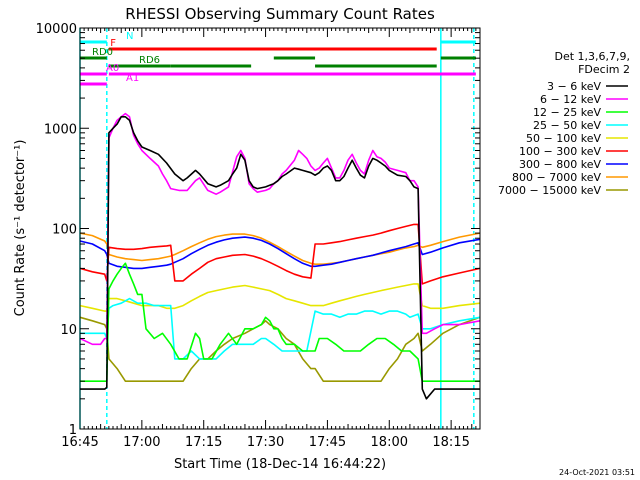 The width and height of the screenshot is (640, 480). Describe the element at coordinates (60, 129) in the screenshot. I see `y-tick-label: 1000` at that location.